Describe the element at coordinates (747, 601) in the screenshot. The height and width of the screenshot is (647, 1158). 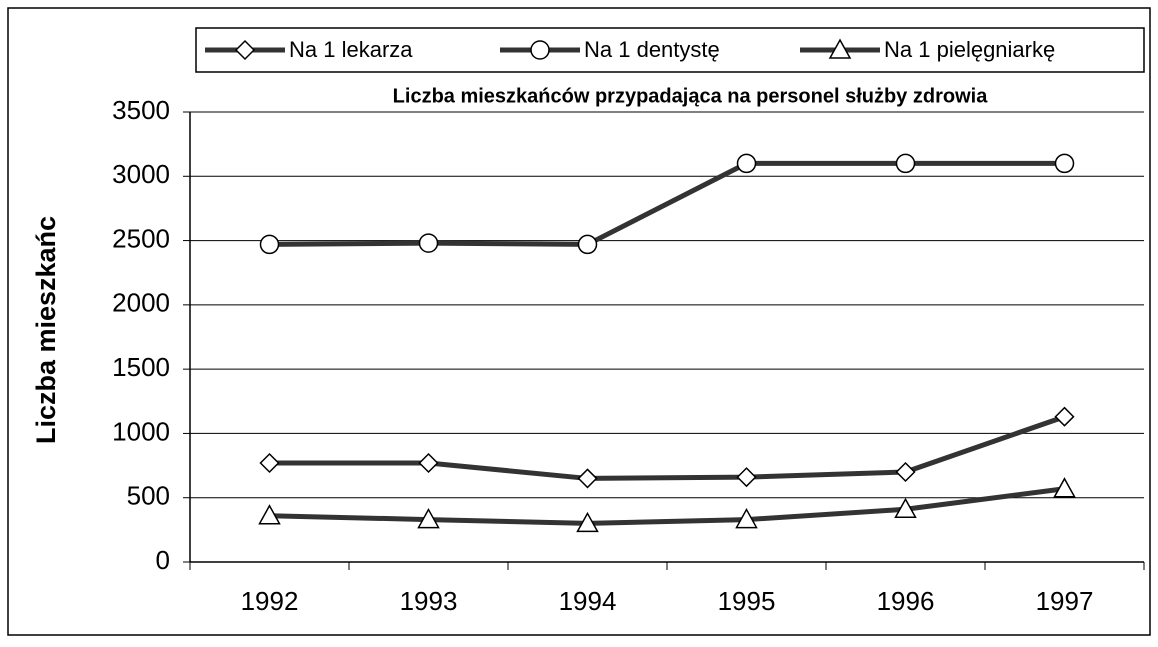
I see `x-tick-label: 1995` at that location.